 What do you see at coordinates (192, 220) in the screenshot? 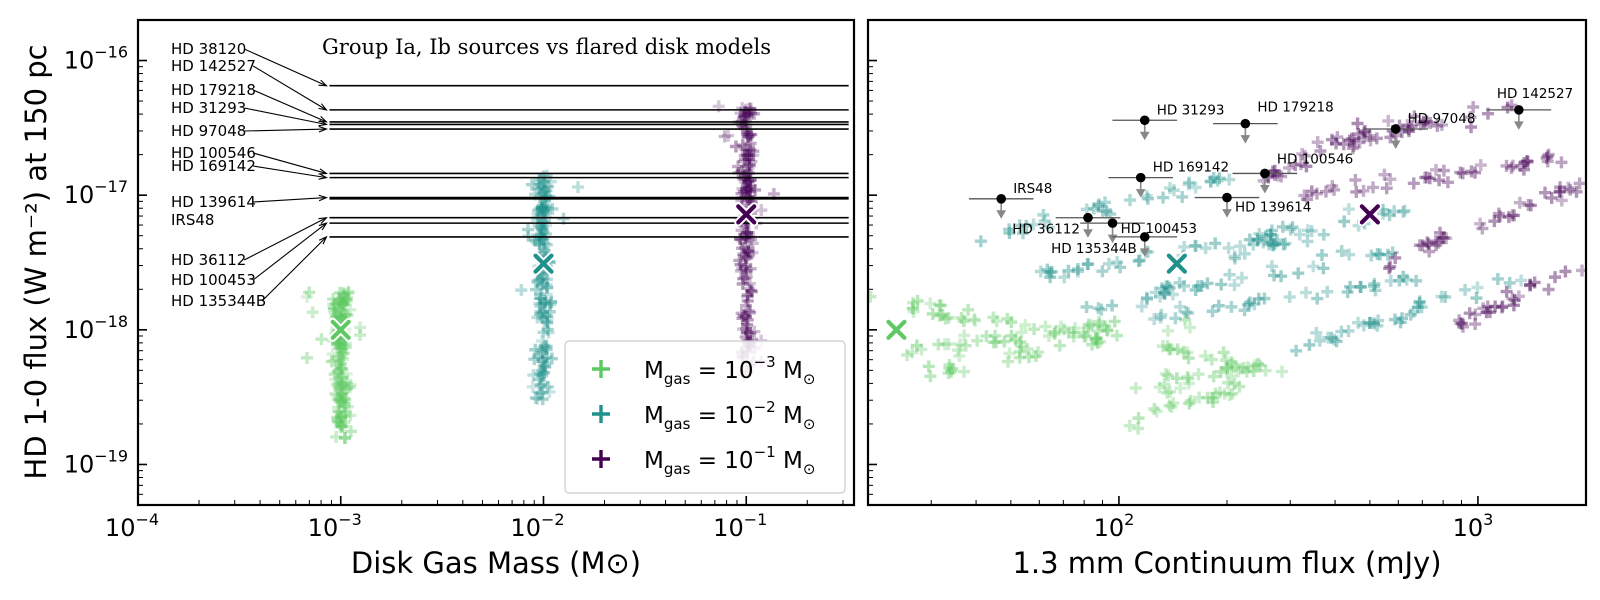
I see `source-label-left-8: IRS48` at bounding box center [192, 220].